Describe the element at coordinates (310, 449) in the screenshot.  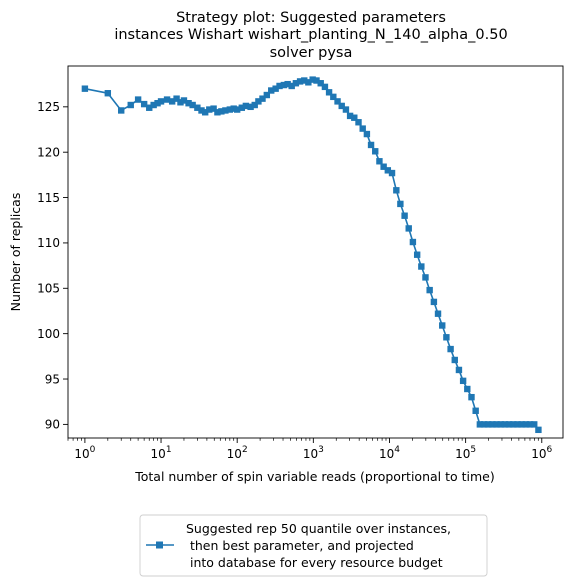
I see `x-axis-ticks: 10⁰ 10¹ 10² 10³ 10⁴ 10⁵ 10⁶` at that location.